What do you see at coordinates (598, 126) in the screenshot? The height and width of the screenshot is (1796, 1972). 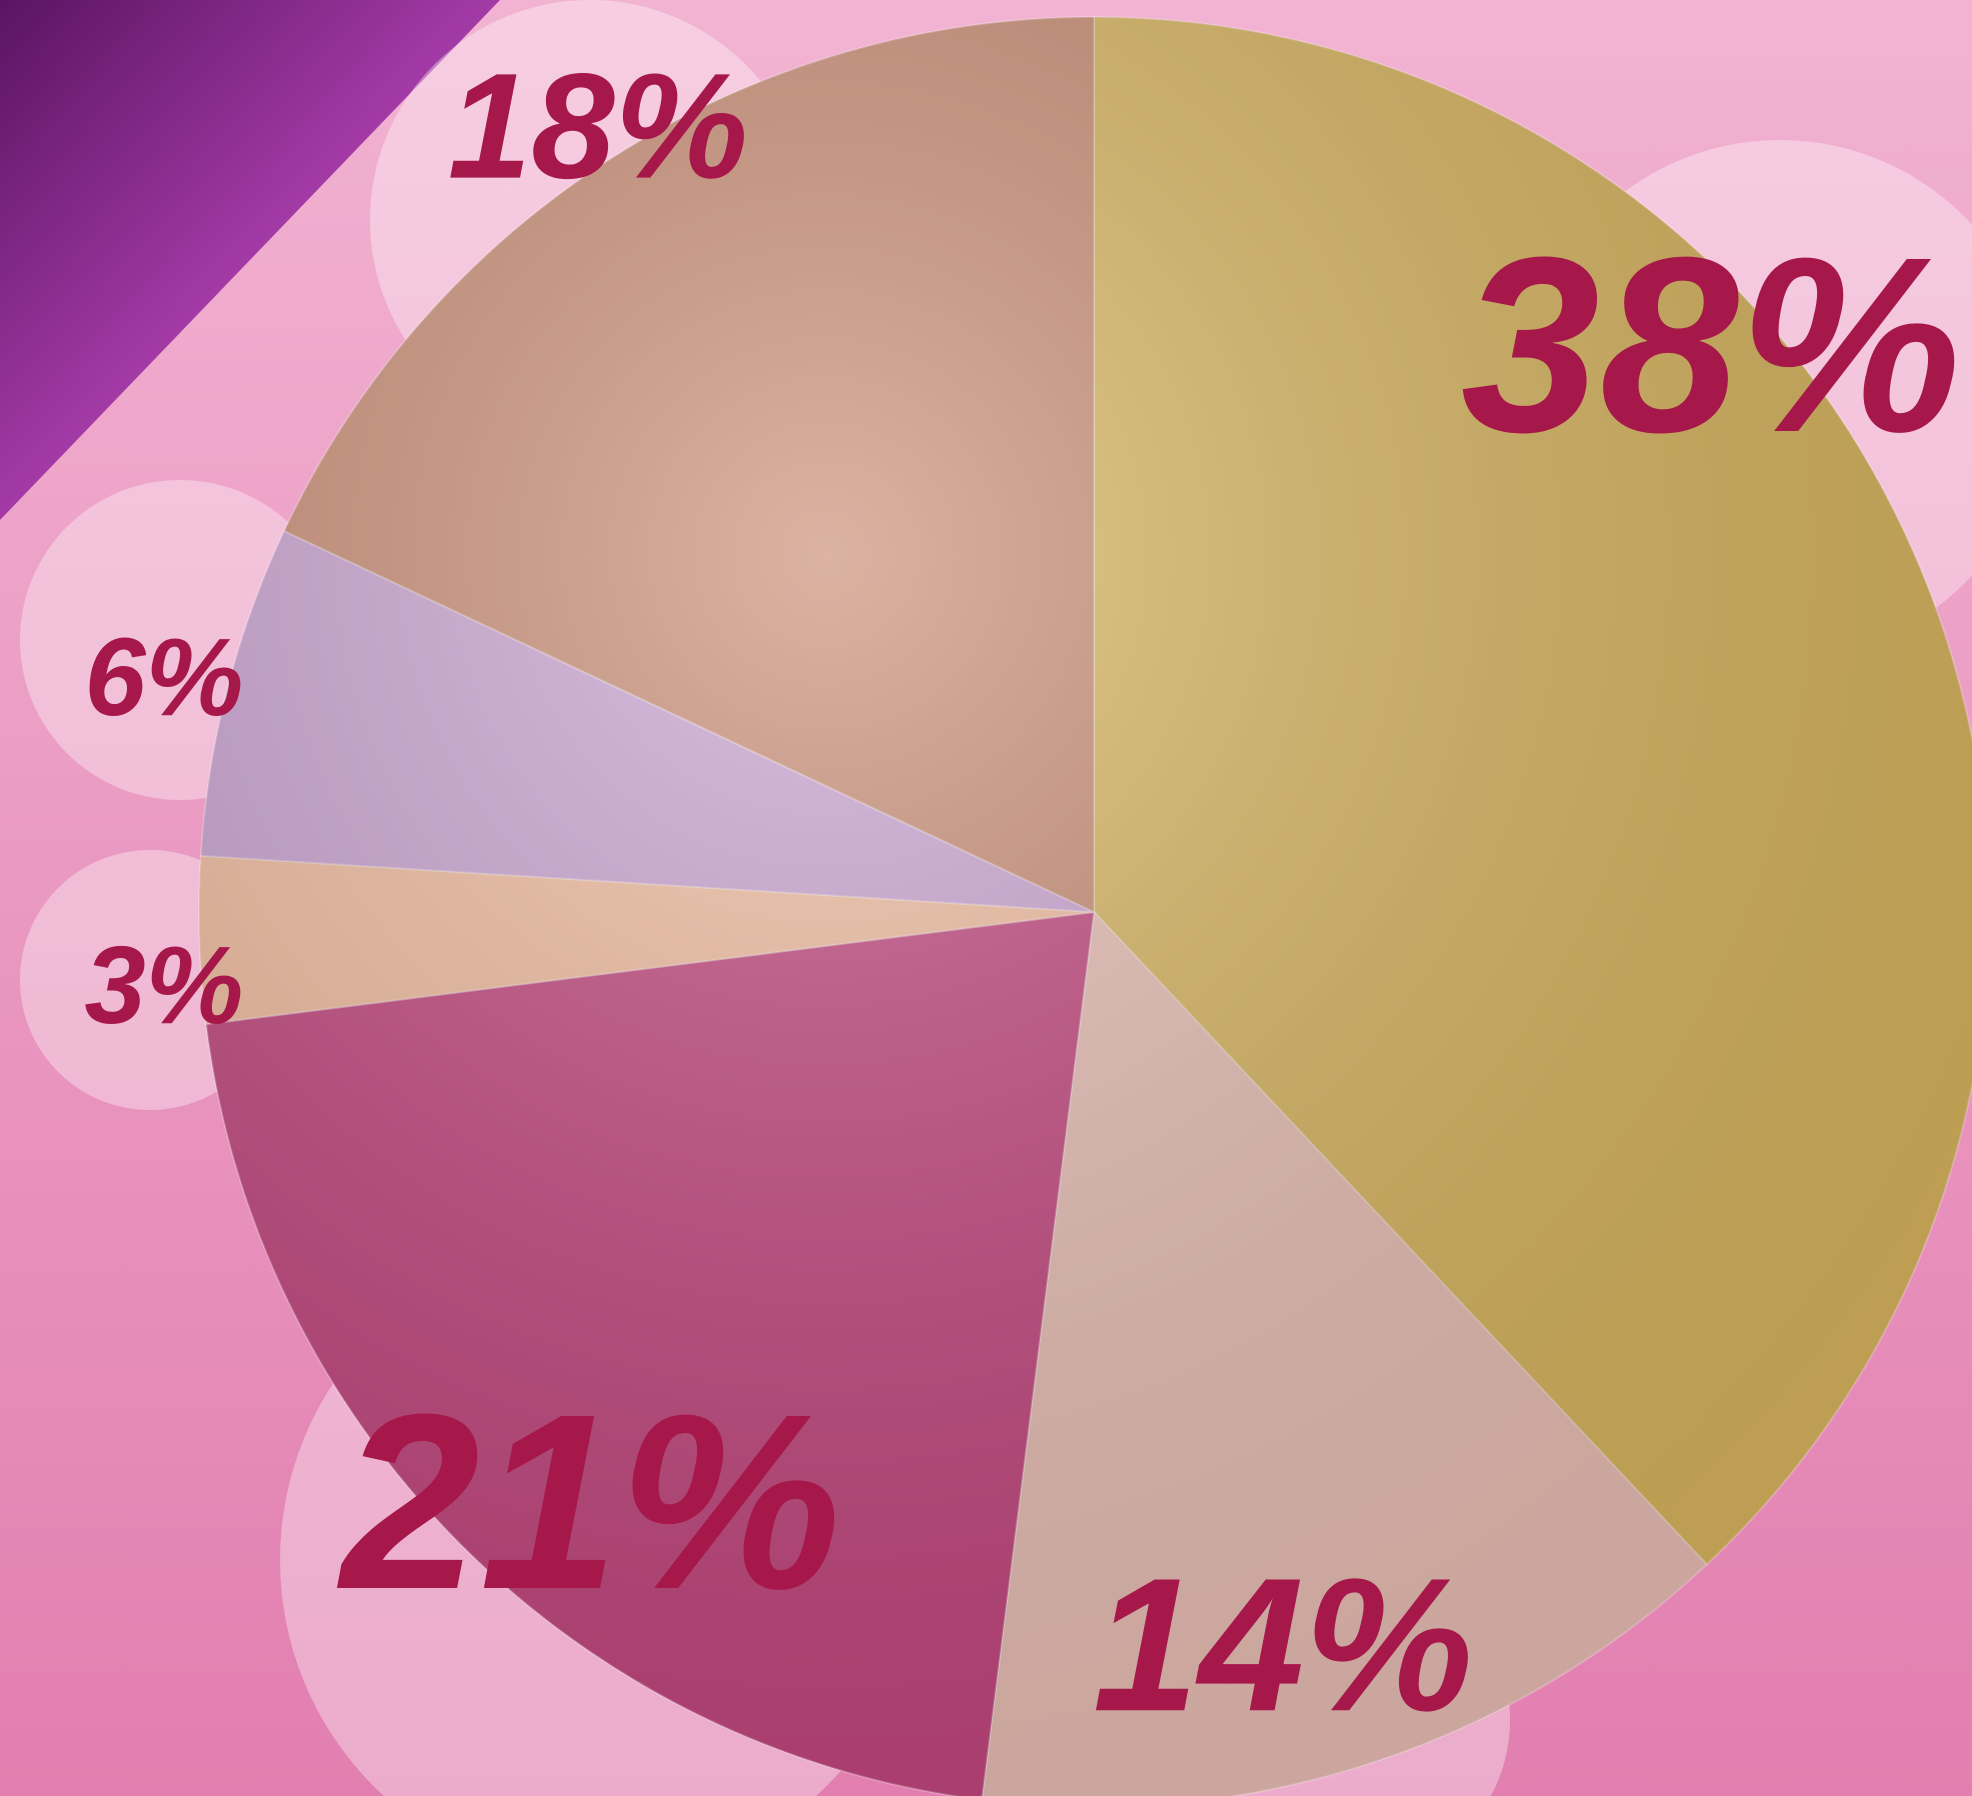 I see `slice-label: 18%` at bounding box center [598, 126].